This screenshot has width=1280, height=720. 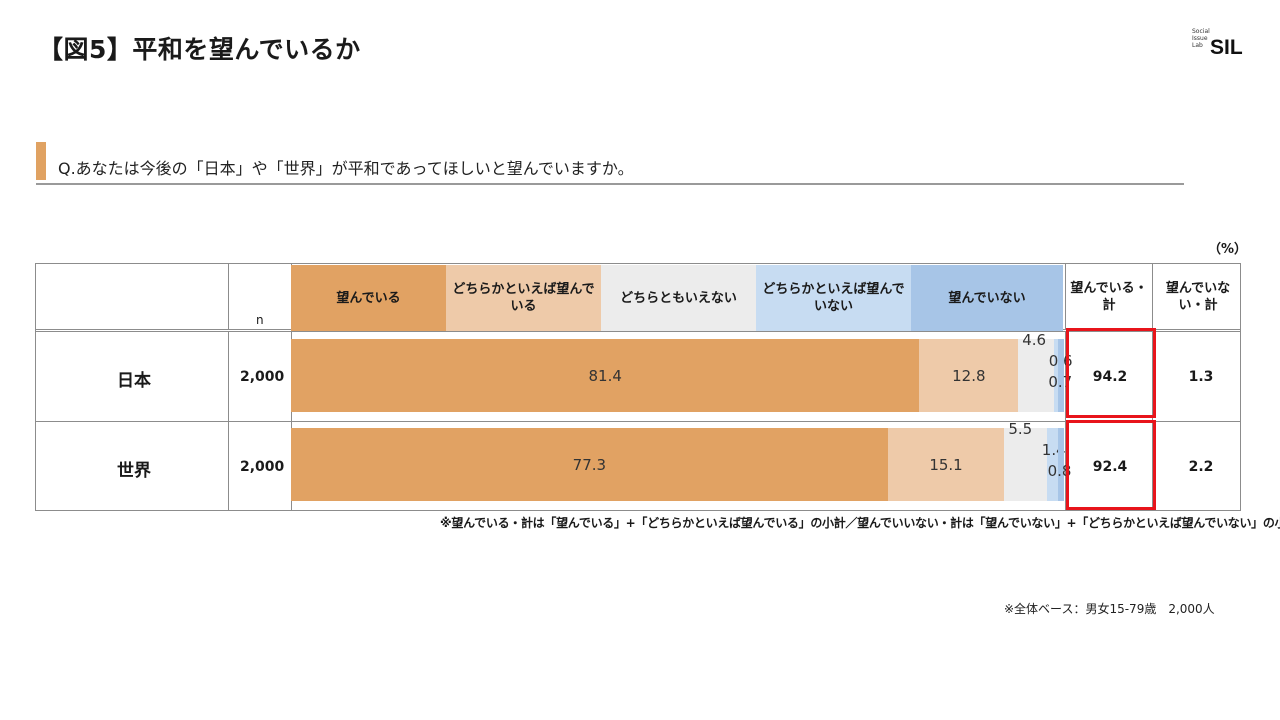 I want to click on bar-value-label: 81.4, so click(x=605, y=376).